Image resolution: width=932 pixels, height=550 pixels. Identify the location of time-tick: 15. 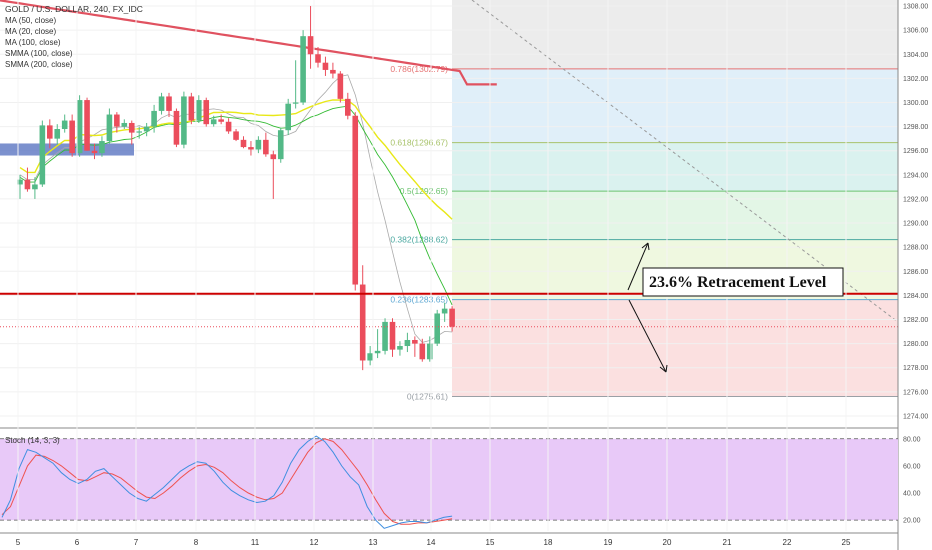
(490, 542).